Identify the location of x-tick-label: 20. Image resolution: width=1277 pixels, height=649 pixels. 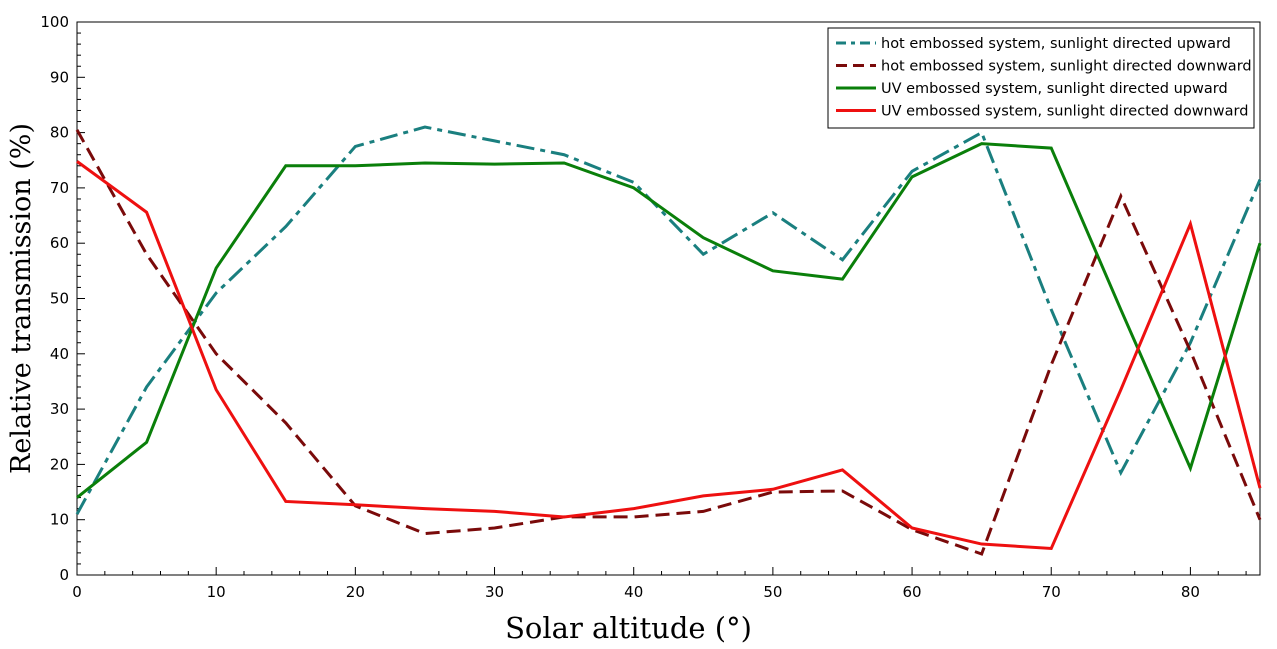
(355, 592).